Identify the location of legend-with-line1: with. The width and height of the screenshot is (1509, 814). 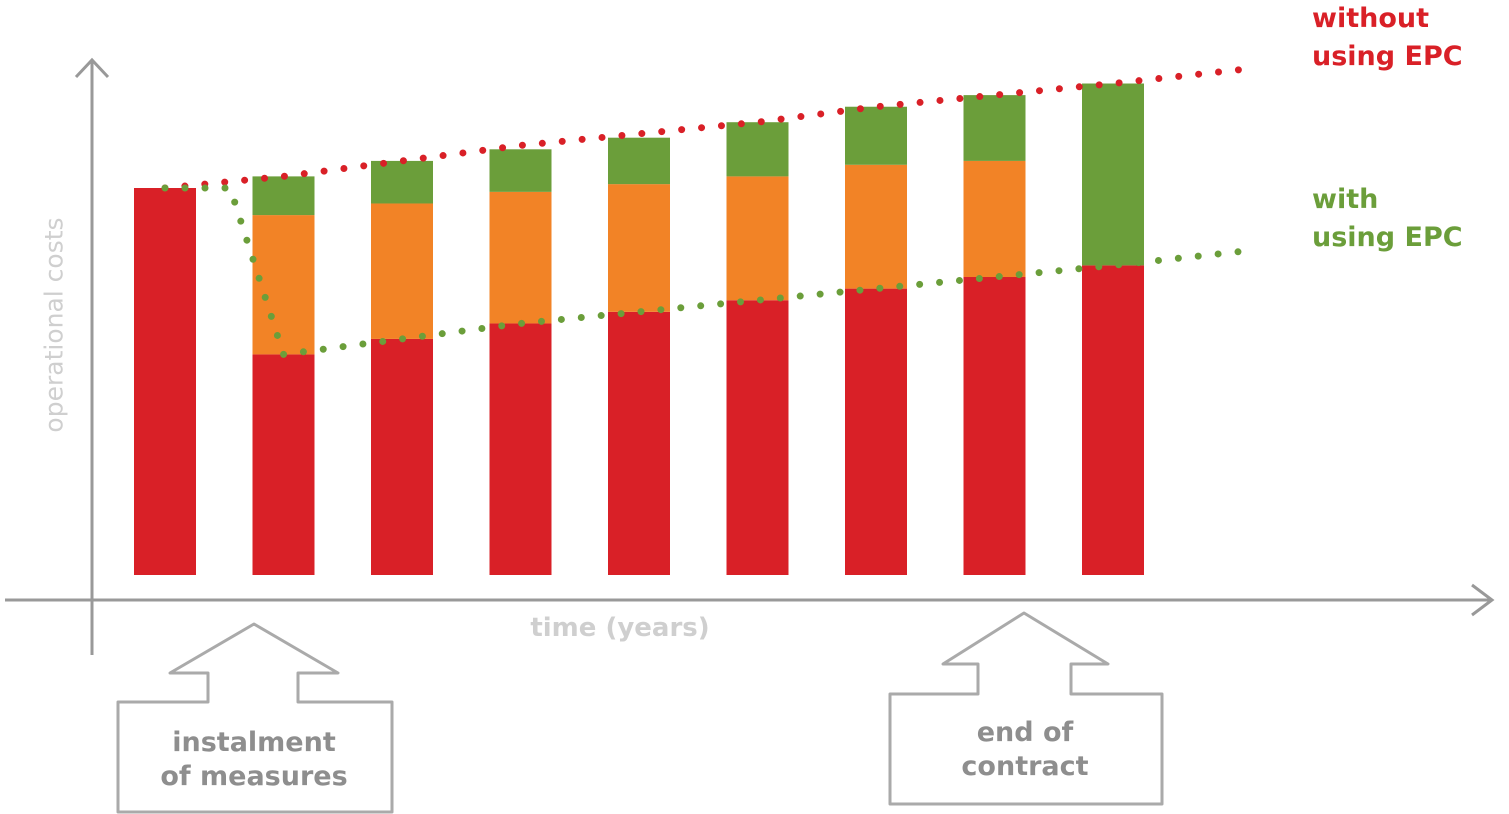
(1345, 199).